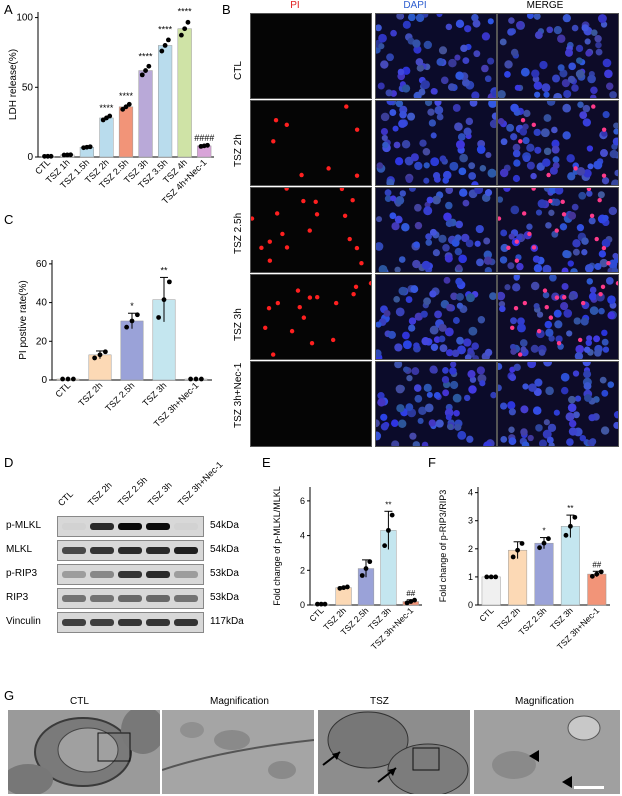  Describe the element at coordinates (99, 494) in the screenshot. I see `lane-label: TSZ 2h` at that location.